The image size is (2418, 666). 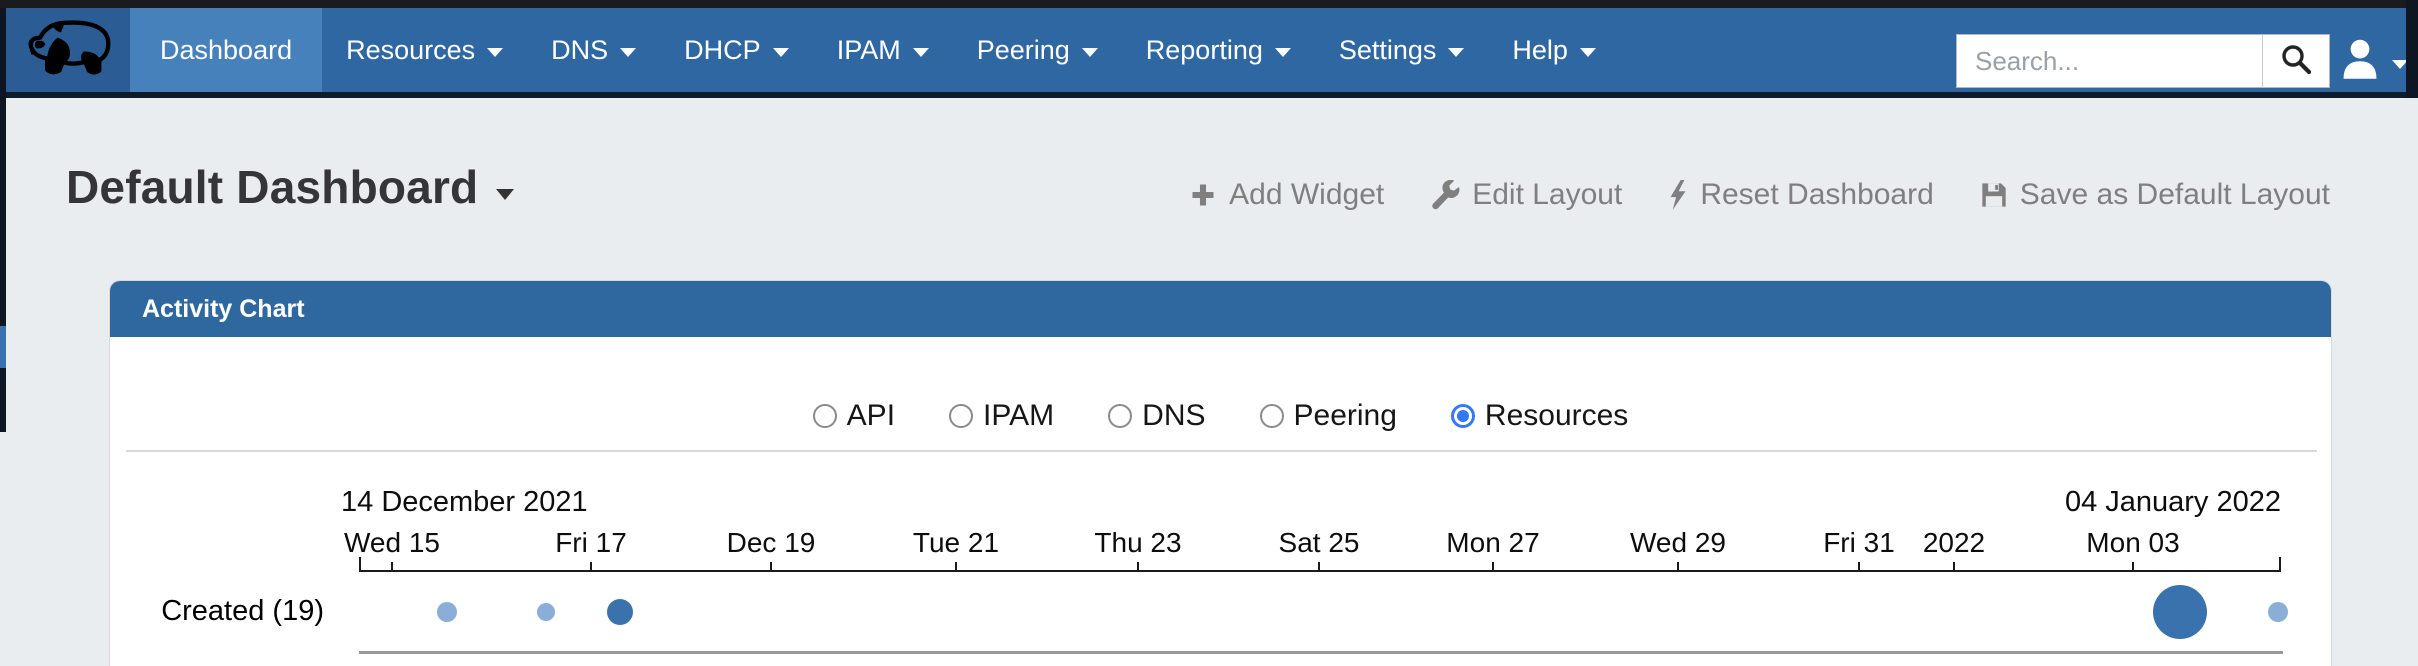 I want to click on filter-radio-dns: DNS, so click(x=1157, y=416).